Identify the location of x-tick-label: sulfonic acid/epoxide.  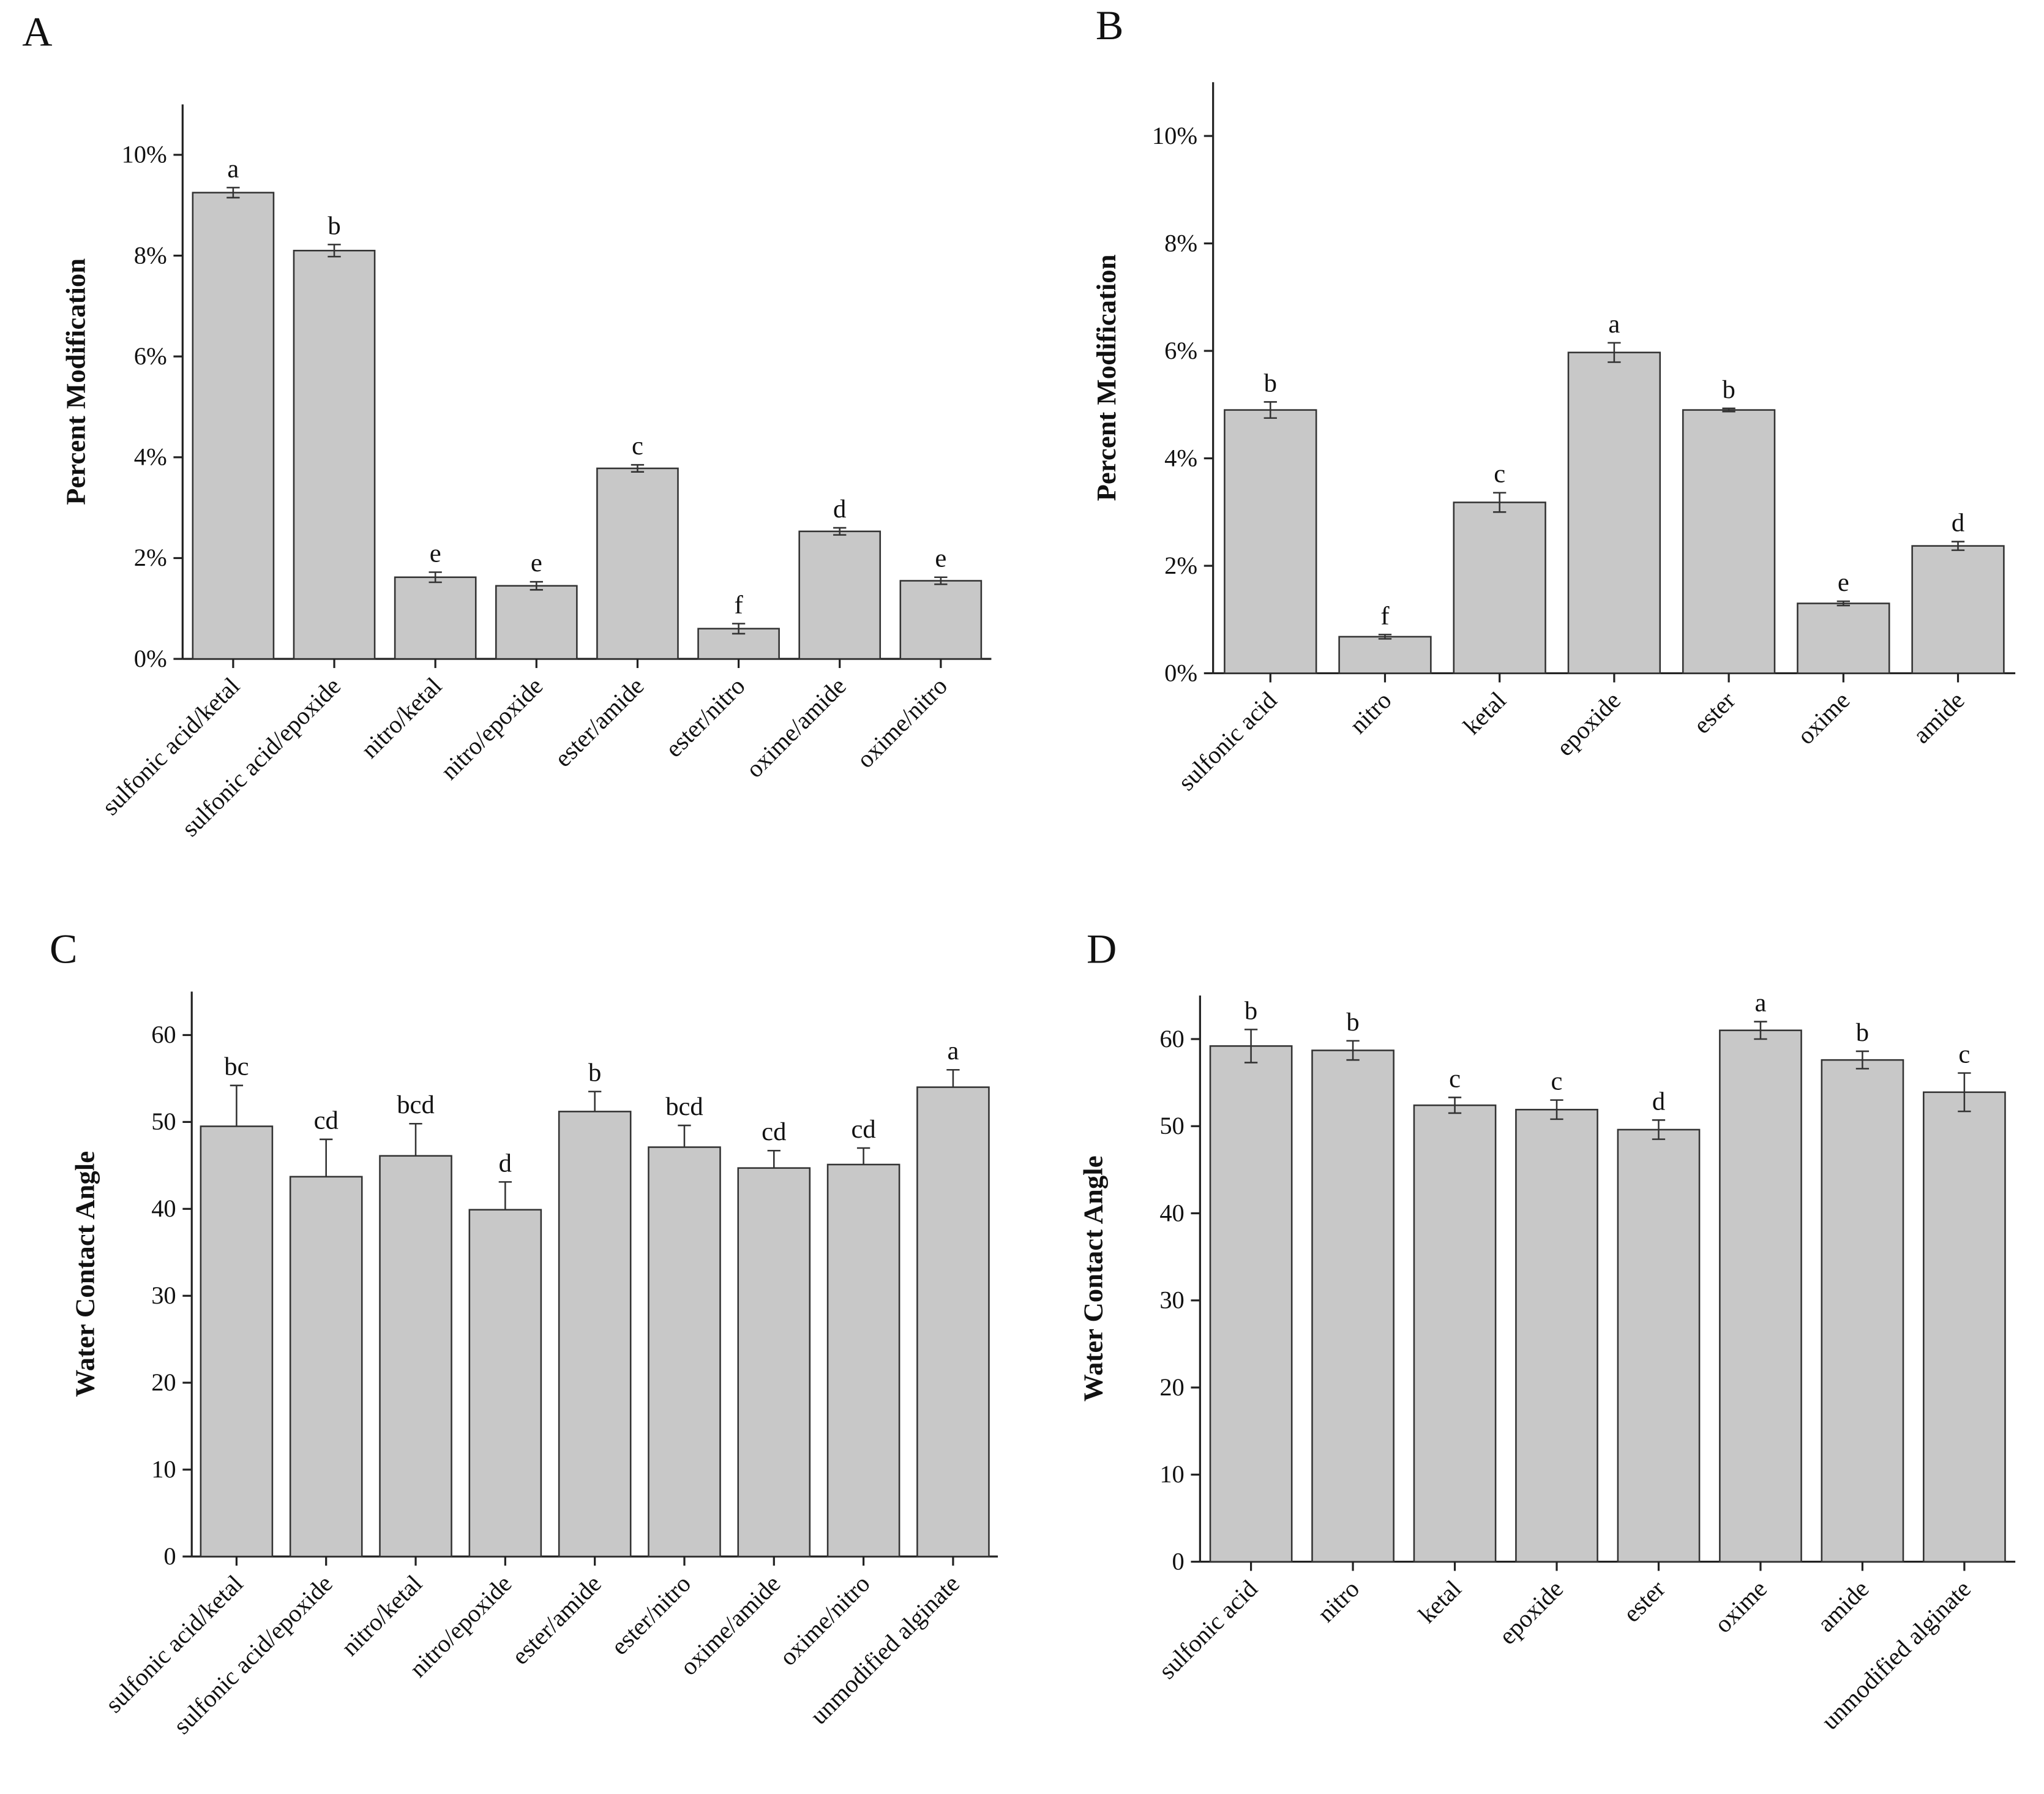
(252, 1655).